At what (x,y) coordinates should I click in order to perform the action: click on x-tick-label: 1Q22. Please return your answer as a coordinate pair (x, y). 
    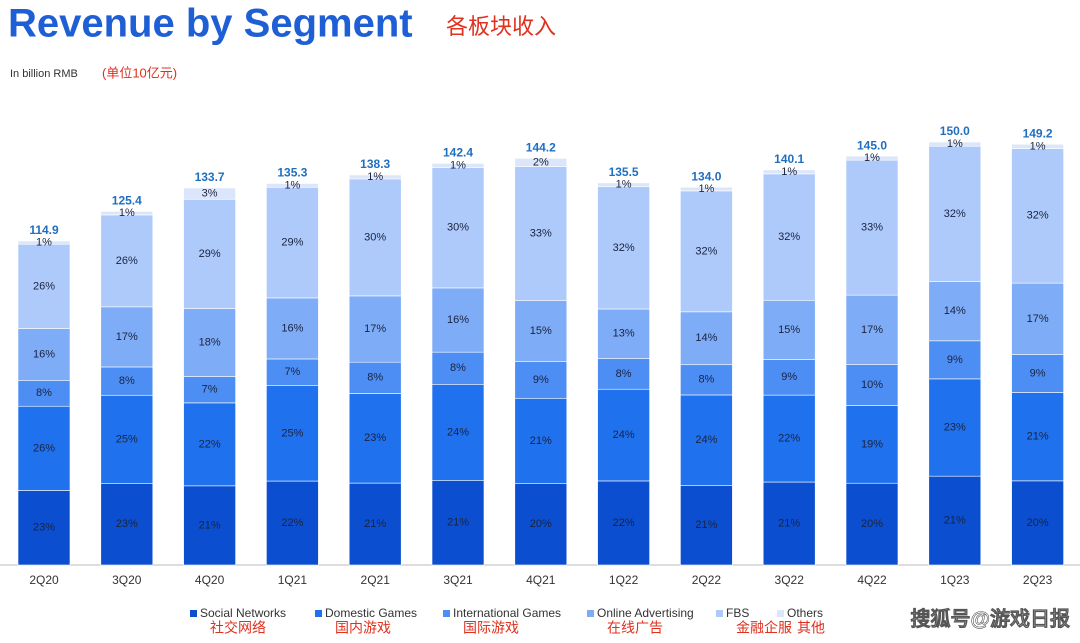
    Looking at the image, I should click on (624, 580).